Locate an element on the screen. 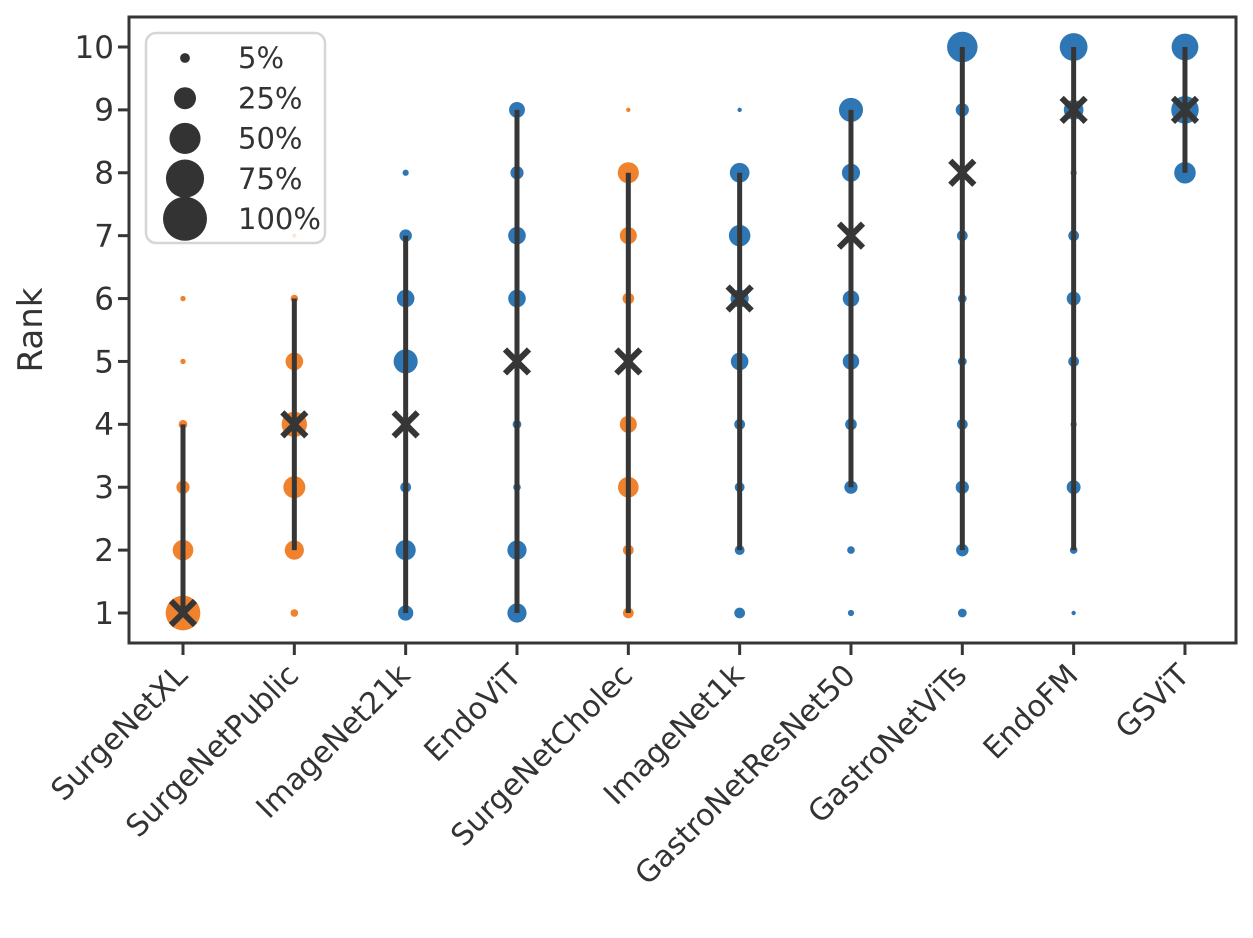  legend-label-75pct: 75% is located at coordinates (270, 179).